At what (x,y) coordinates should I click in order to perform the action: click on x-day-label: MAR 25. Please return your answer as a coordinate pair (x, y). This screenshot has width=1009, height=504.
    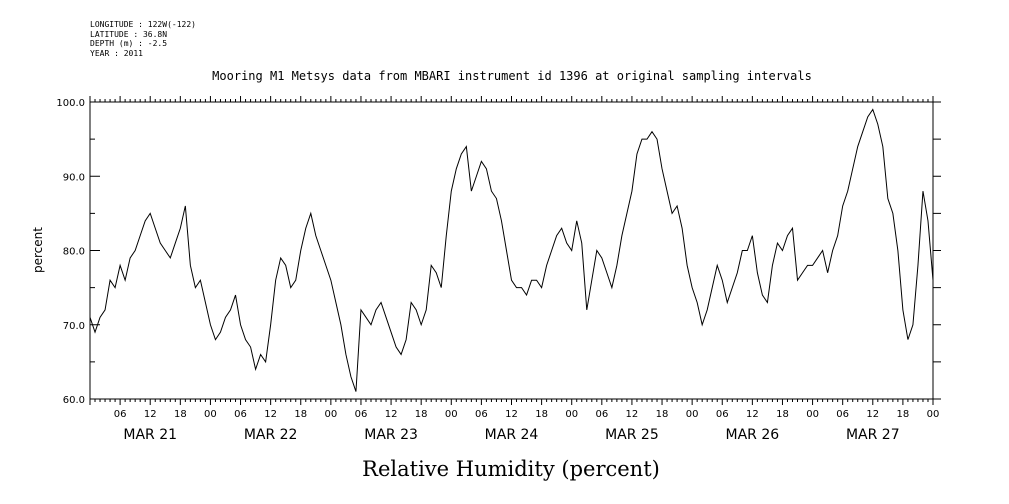
    Looking at the image, I should click on (632, 435).